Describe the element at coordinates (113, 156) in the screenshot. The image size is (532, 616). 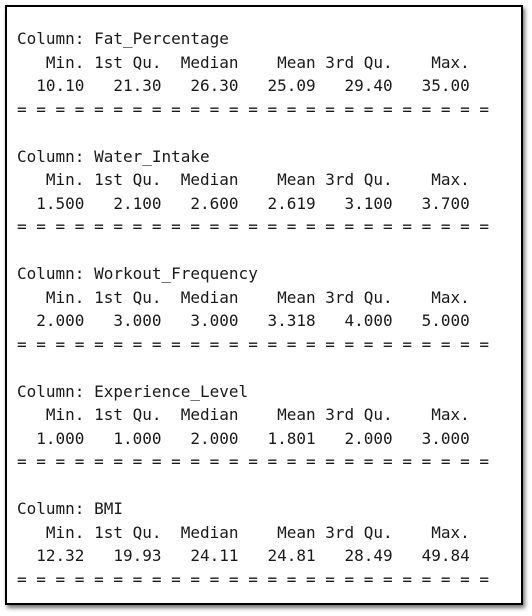
I see `column-name-line: Column: Water_Intake` at that location.